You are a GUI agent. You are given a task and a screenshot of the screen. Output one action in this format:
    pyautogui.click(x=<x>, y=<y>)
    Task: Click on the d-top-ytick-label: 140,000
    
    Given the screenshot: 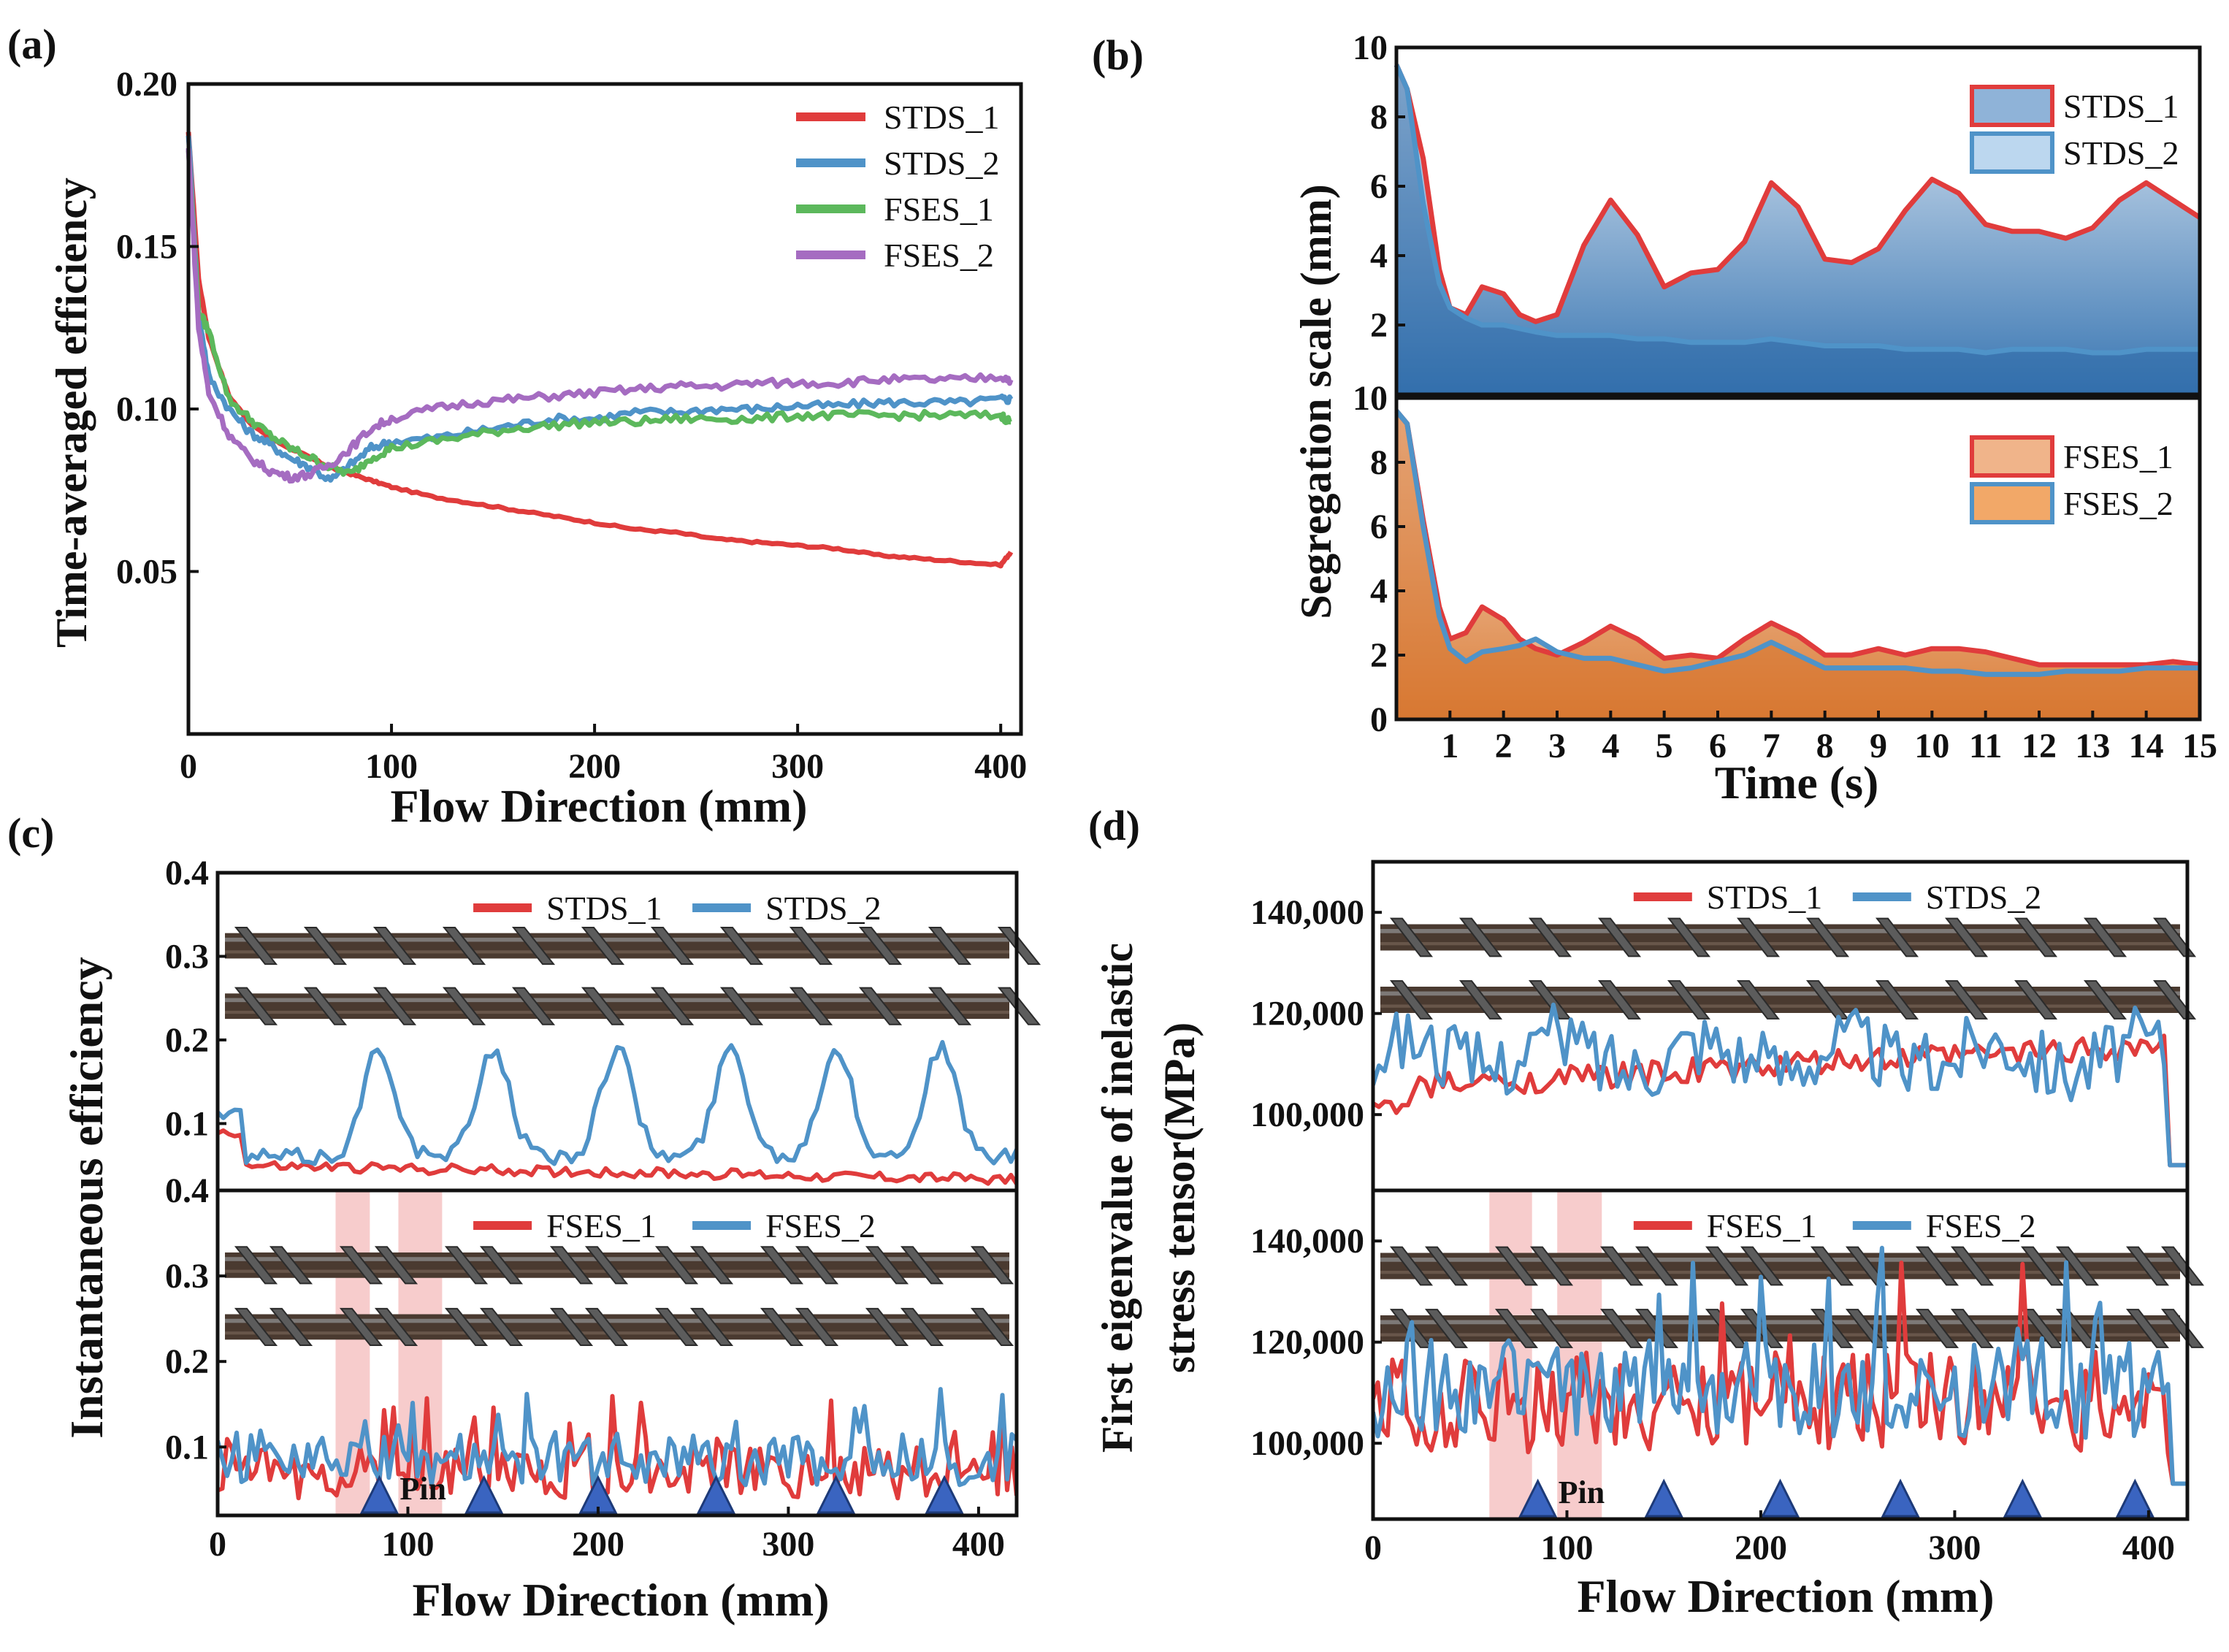 What is the action you would take?
    pyautogui.click(x=1307, y=913)
    